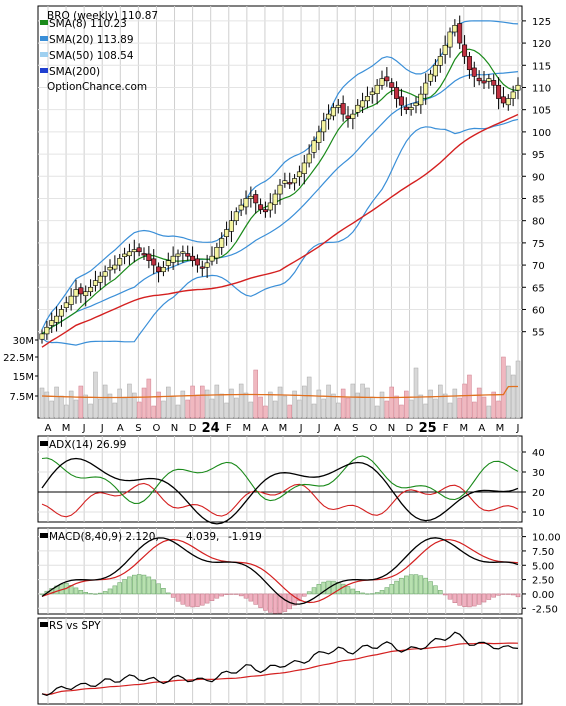  I want to click on x-axis-month-label: J, so click(84, 428).